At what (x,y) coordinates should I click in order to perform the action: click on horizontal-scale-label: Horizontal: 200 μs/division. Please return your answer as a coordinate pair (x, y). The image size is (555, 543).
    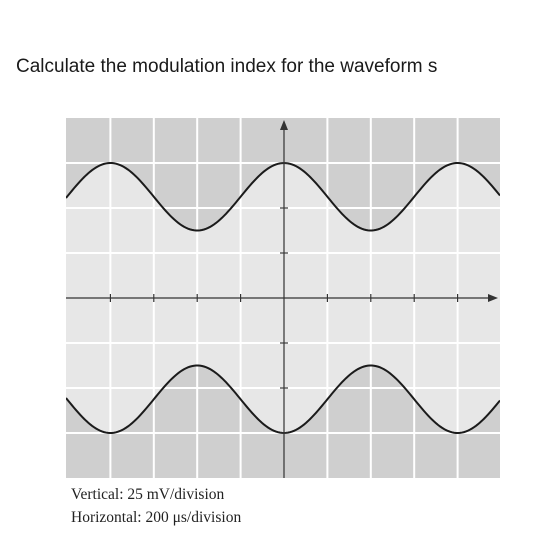
    Looking at the image, I should click on (156, 517).